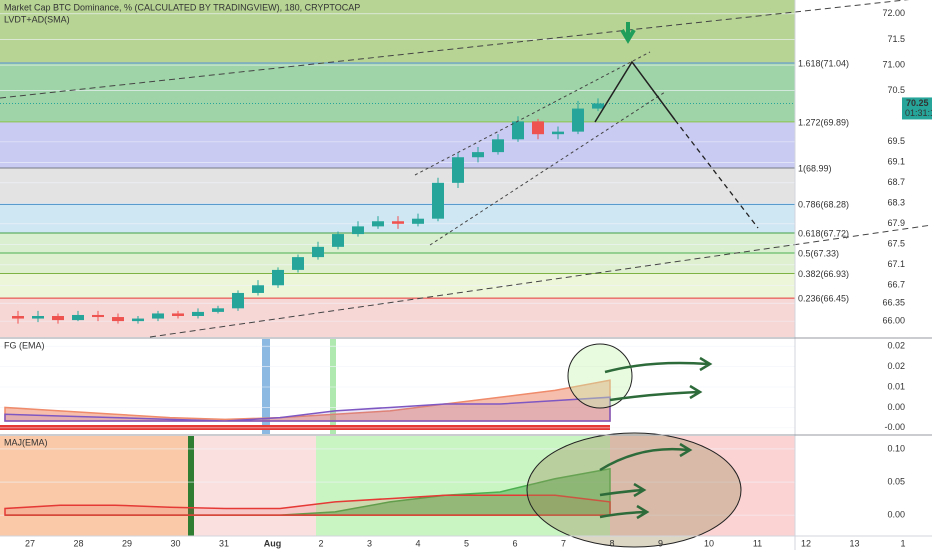  What do you see at coordinates (902, 543) in the screenshot?
I see `x-tick-label: 1` at bounding box center [902, 543].